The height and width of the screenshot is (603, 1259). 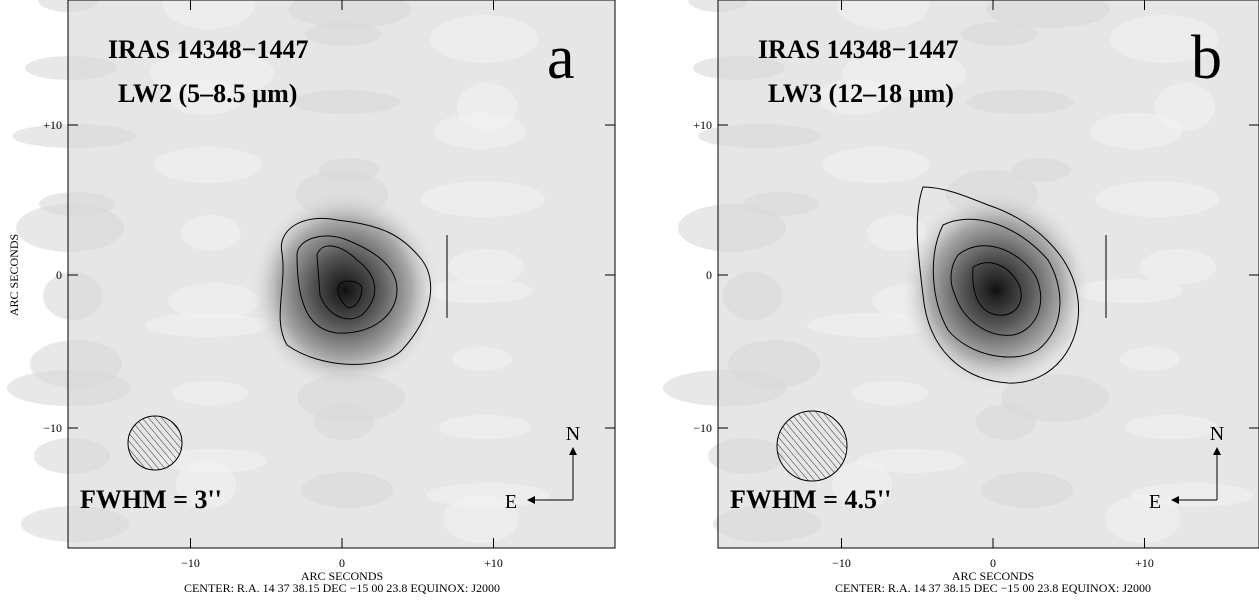 What do you see at coordinates (14, 275) in the screenshot?
I see `y-axis-label: ARC SECONDS` at bounding box center [14, 275].